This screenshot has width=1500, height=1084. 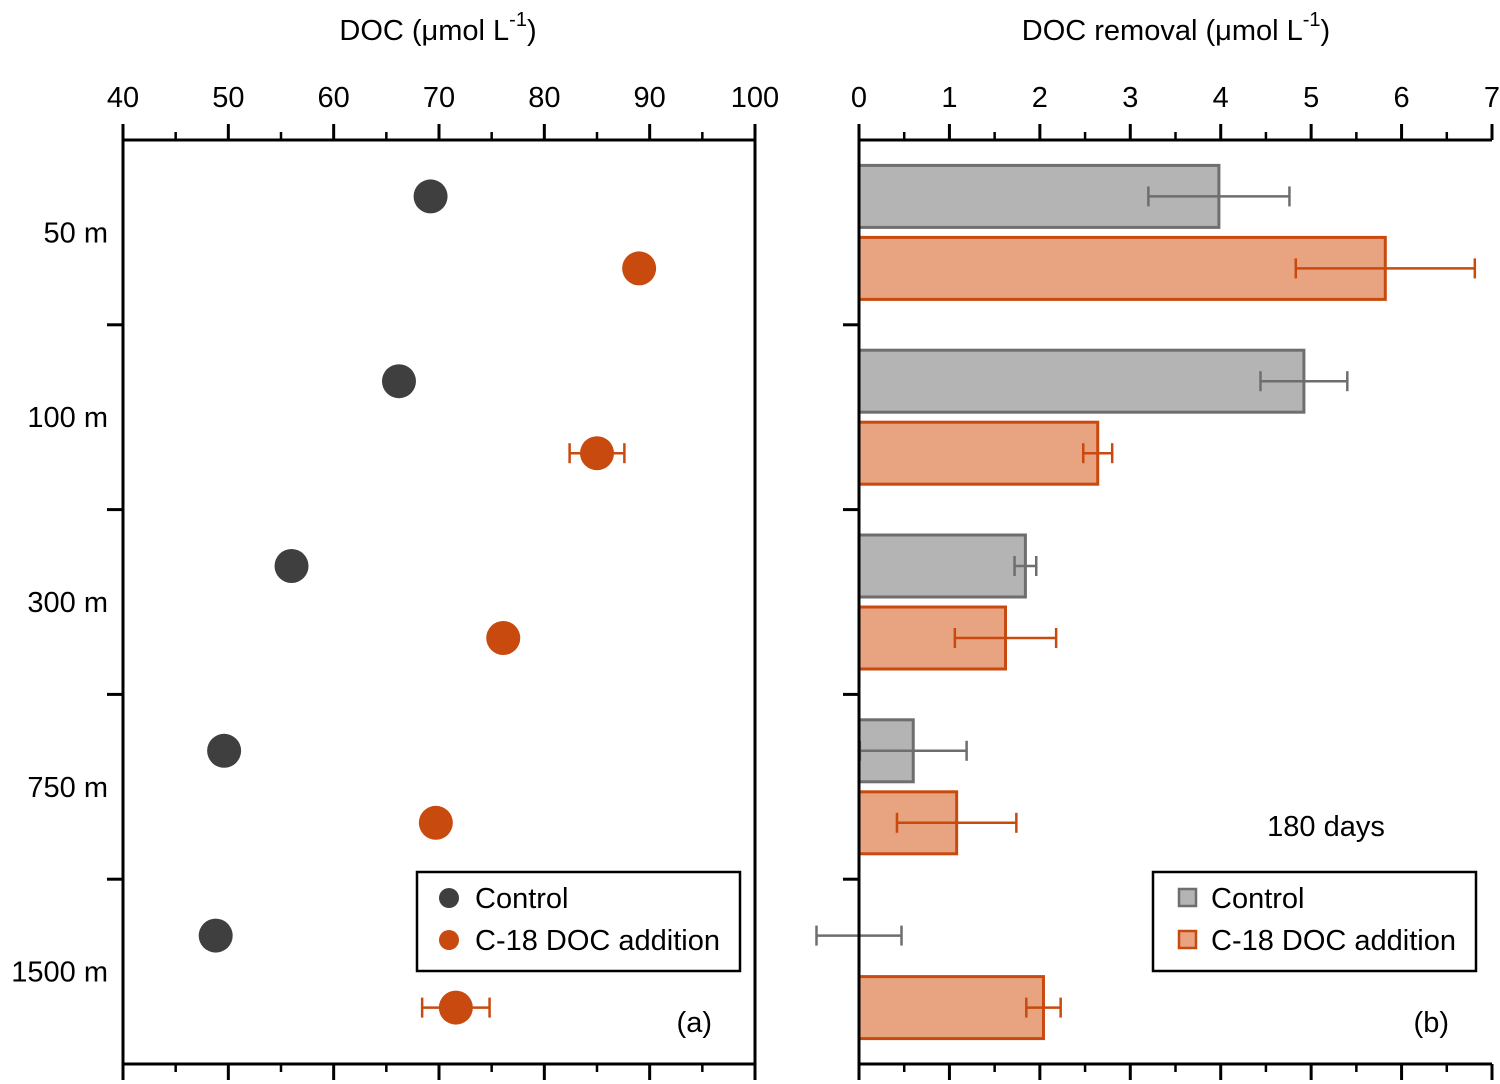 I want to click on panel-b-x-tick-label-4: 4, so click(x=1221, y=98).